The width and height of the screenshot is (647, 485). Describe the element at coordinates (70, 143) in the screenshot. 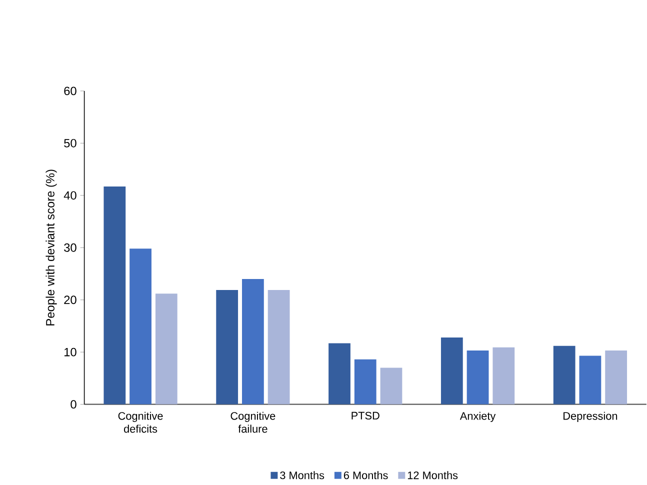

I see `y-tick-label: 50` at that location.